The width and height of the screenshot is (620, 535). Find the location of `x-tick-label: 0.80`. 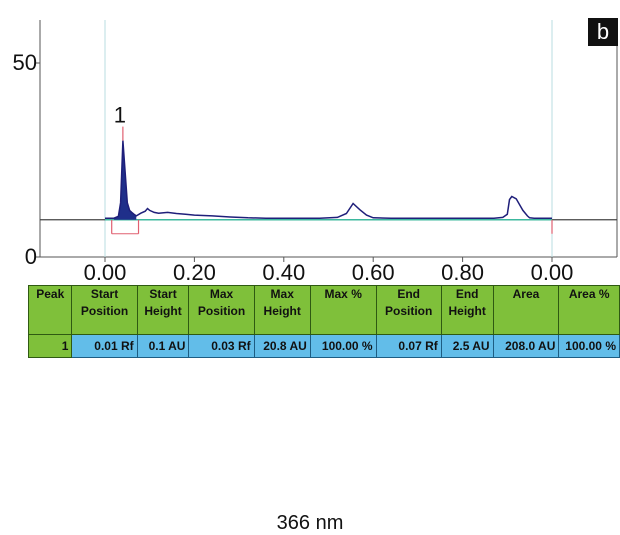

x-tick-label: 0.80 is located at coordinates (462, 272).